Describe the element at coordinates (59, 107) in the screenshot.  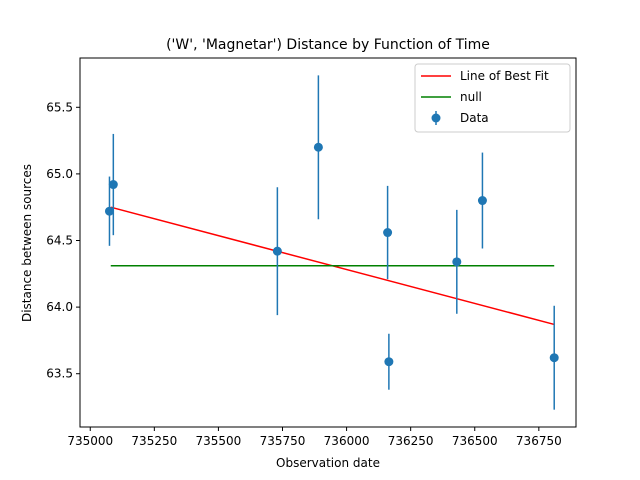
I see `y-tick-label: 65.5` at that location.